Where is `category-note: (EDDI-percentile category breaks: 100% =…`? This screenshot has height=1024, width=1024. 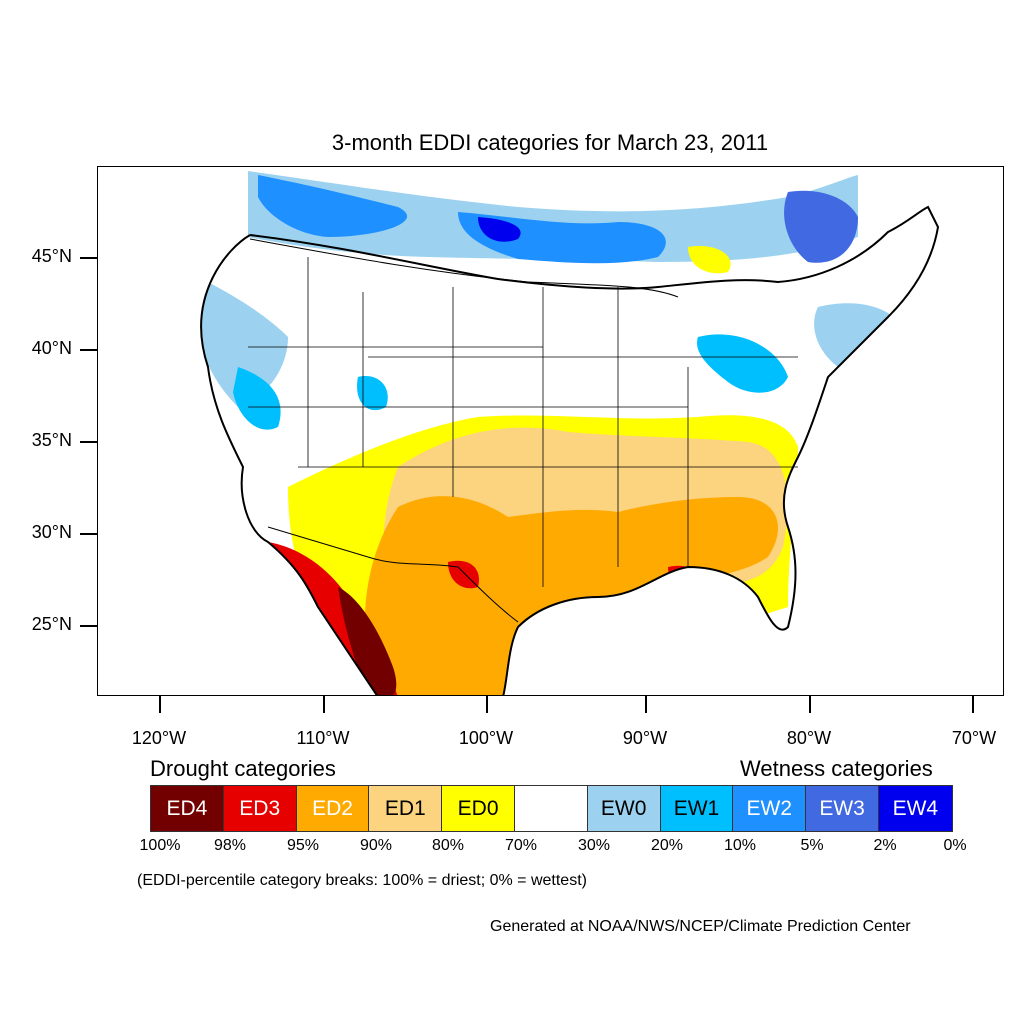
category-note: (EDDI-percentile category breaks: 100% =… is located at coordinates (362, 880).